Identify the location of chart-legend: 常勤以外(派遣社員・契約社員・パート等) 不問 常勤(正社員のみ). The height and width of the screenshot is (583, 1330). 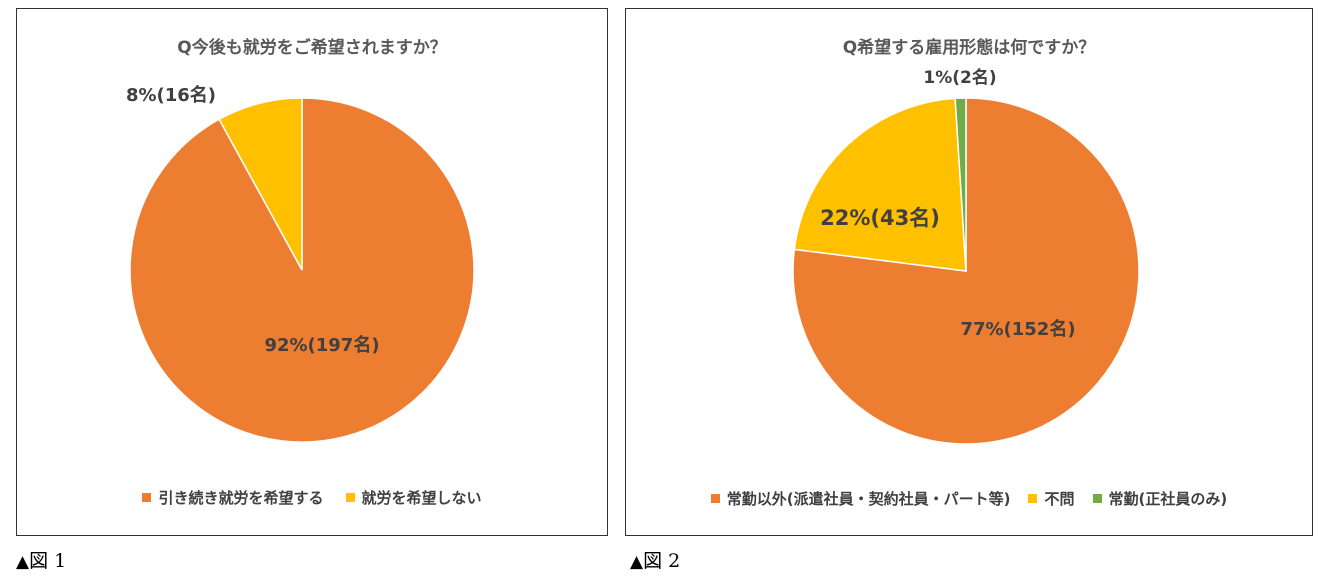
(969, 498).